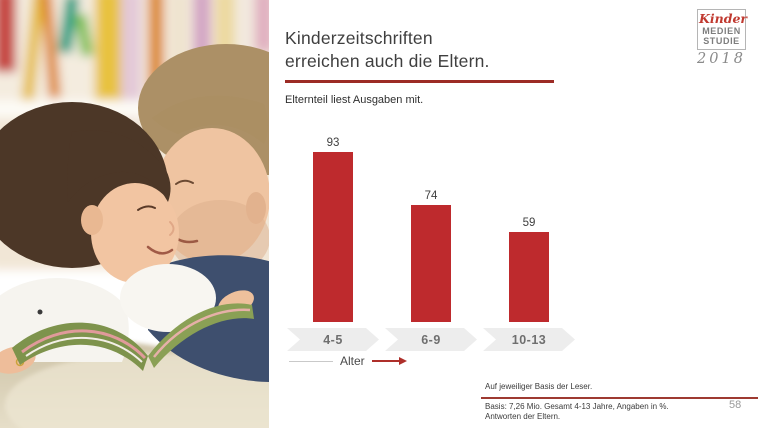 This screenshot has width=760, height=428. I want to click on right-arrow-icon, so click(389, 361).